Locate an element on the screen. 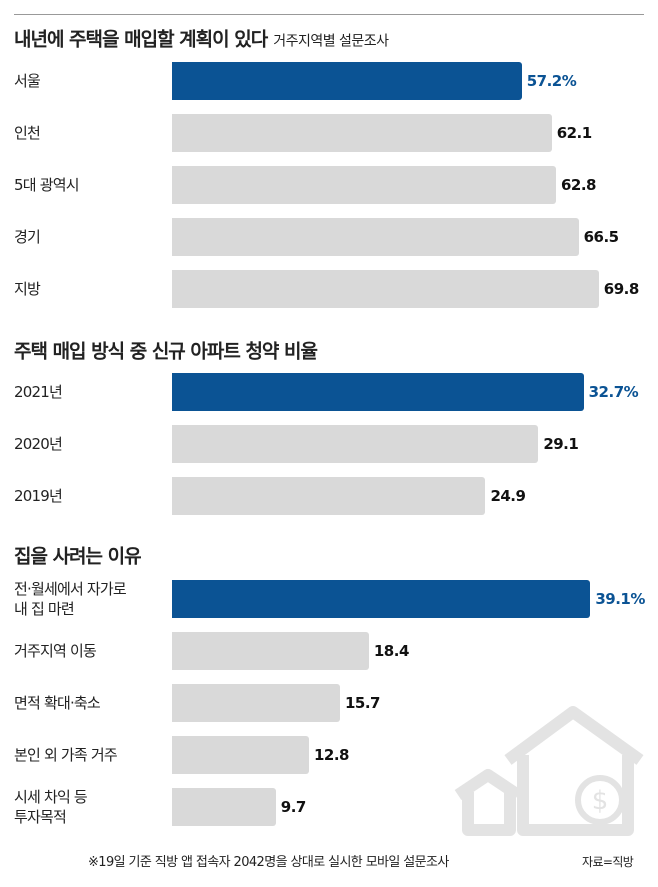  footnote: ※19일 기준 직방 앱 접속자 2042명을 상대로 실시한 모바일 설문조사 is located at coordinates (268, 862).